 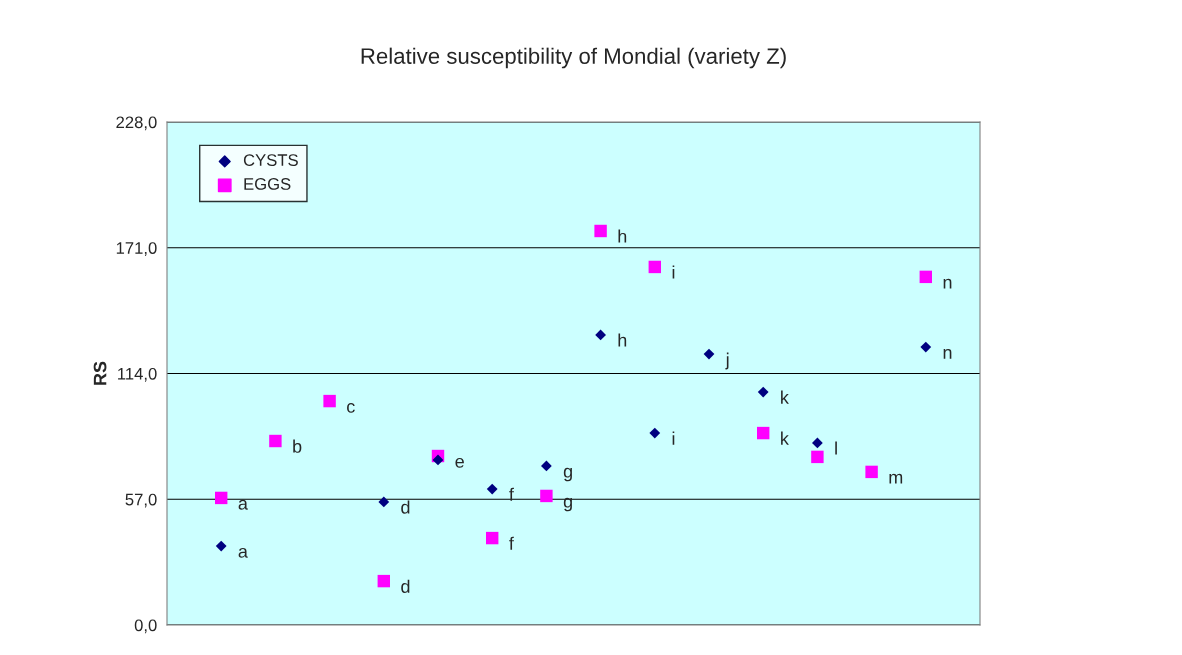 What do you see at coordinates (145, 626) in the screenshot?
I see `y-tick-label: 0,0` at bounding box center [145, 626].